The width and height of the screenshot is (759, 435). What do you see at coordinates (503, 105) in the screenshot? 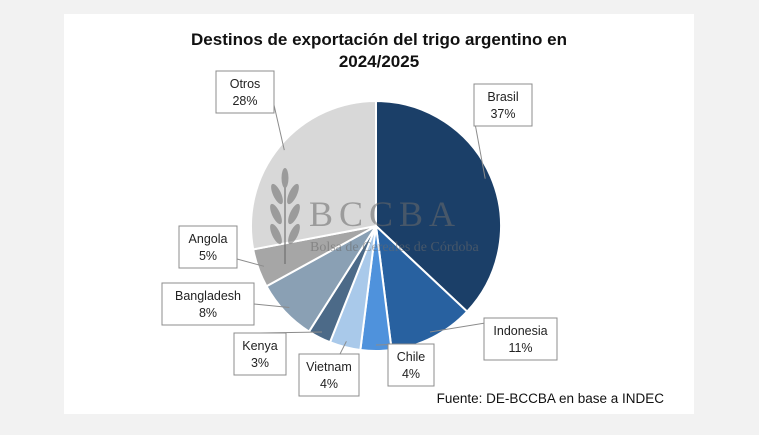
I see `data-label-box-brasil` at bounding box center [503, 105].